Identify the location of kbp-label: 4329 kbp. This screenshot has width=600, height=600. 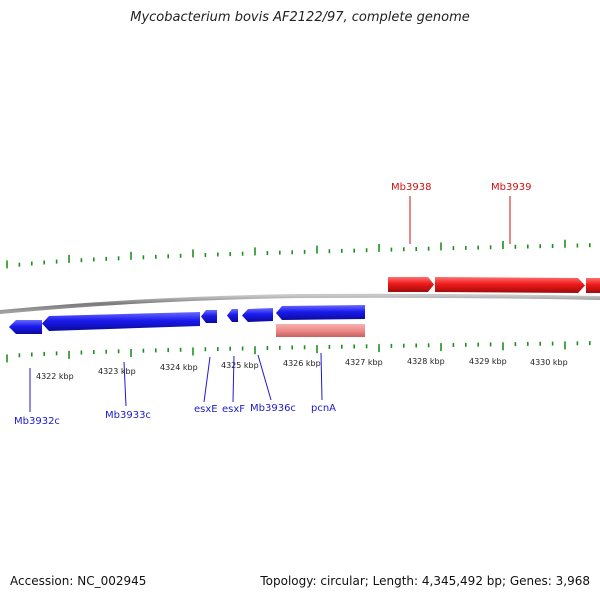
(488, 361).